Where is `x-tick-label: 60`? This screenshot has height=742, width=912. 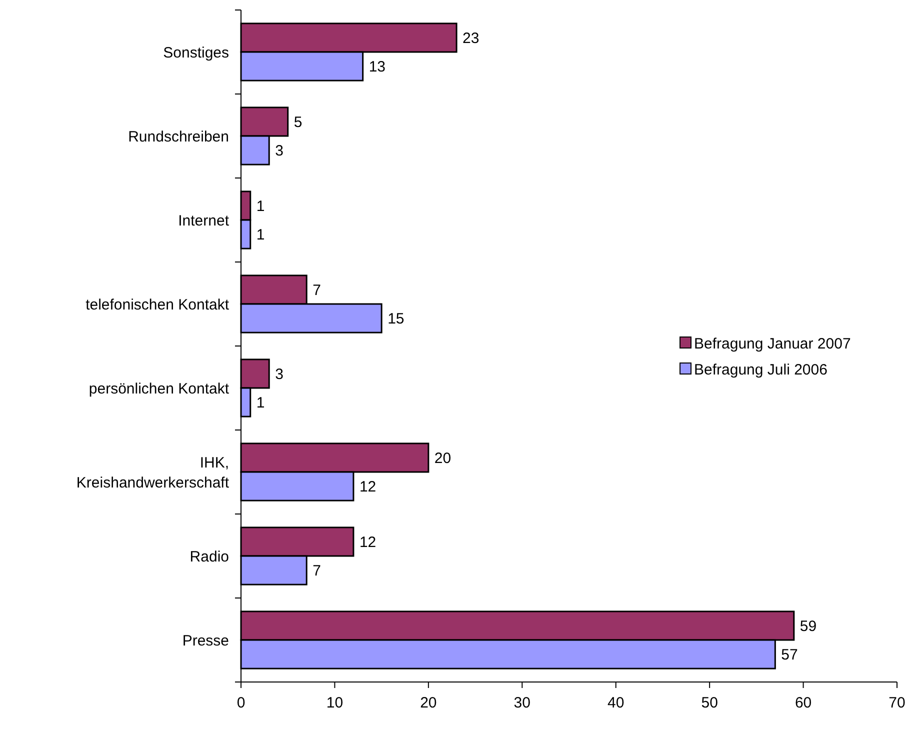 x-tick-label: 60 is located at coordinates (803, 703).